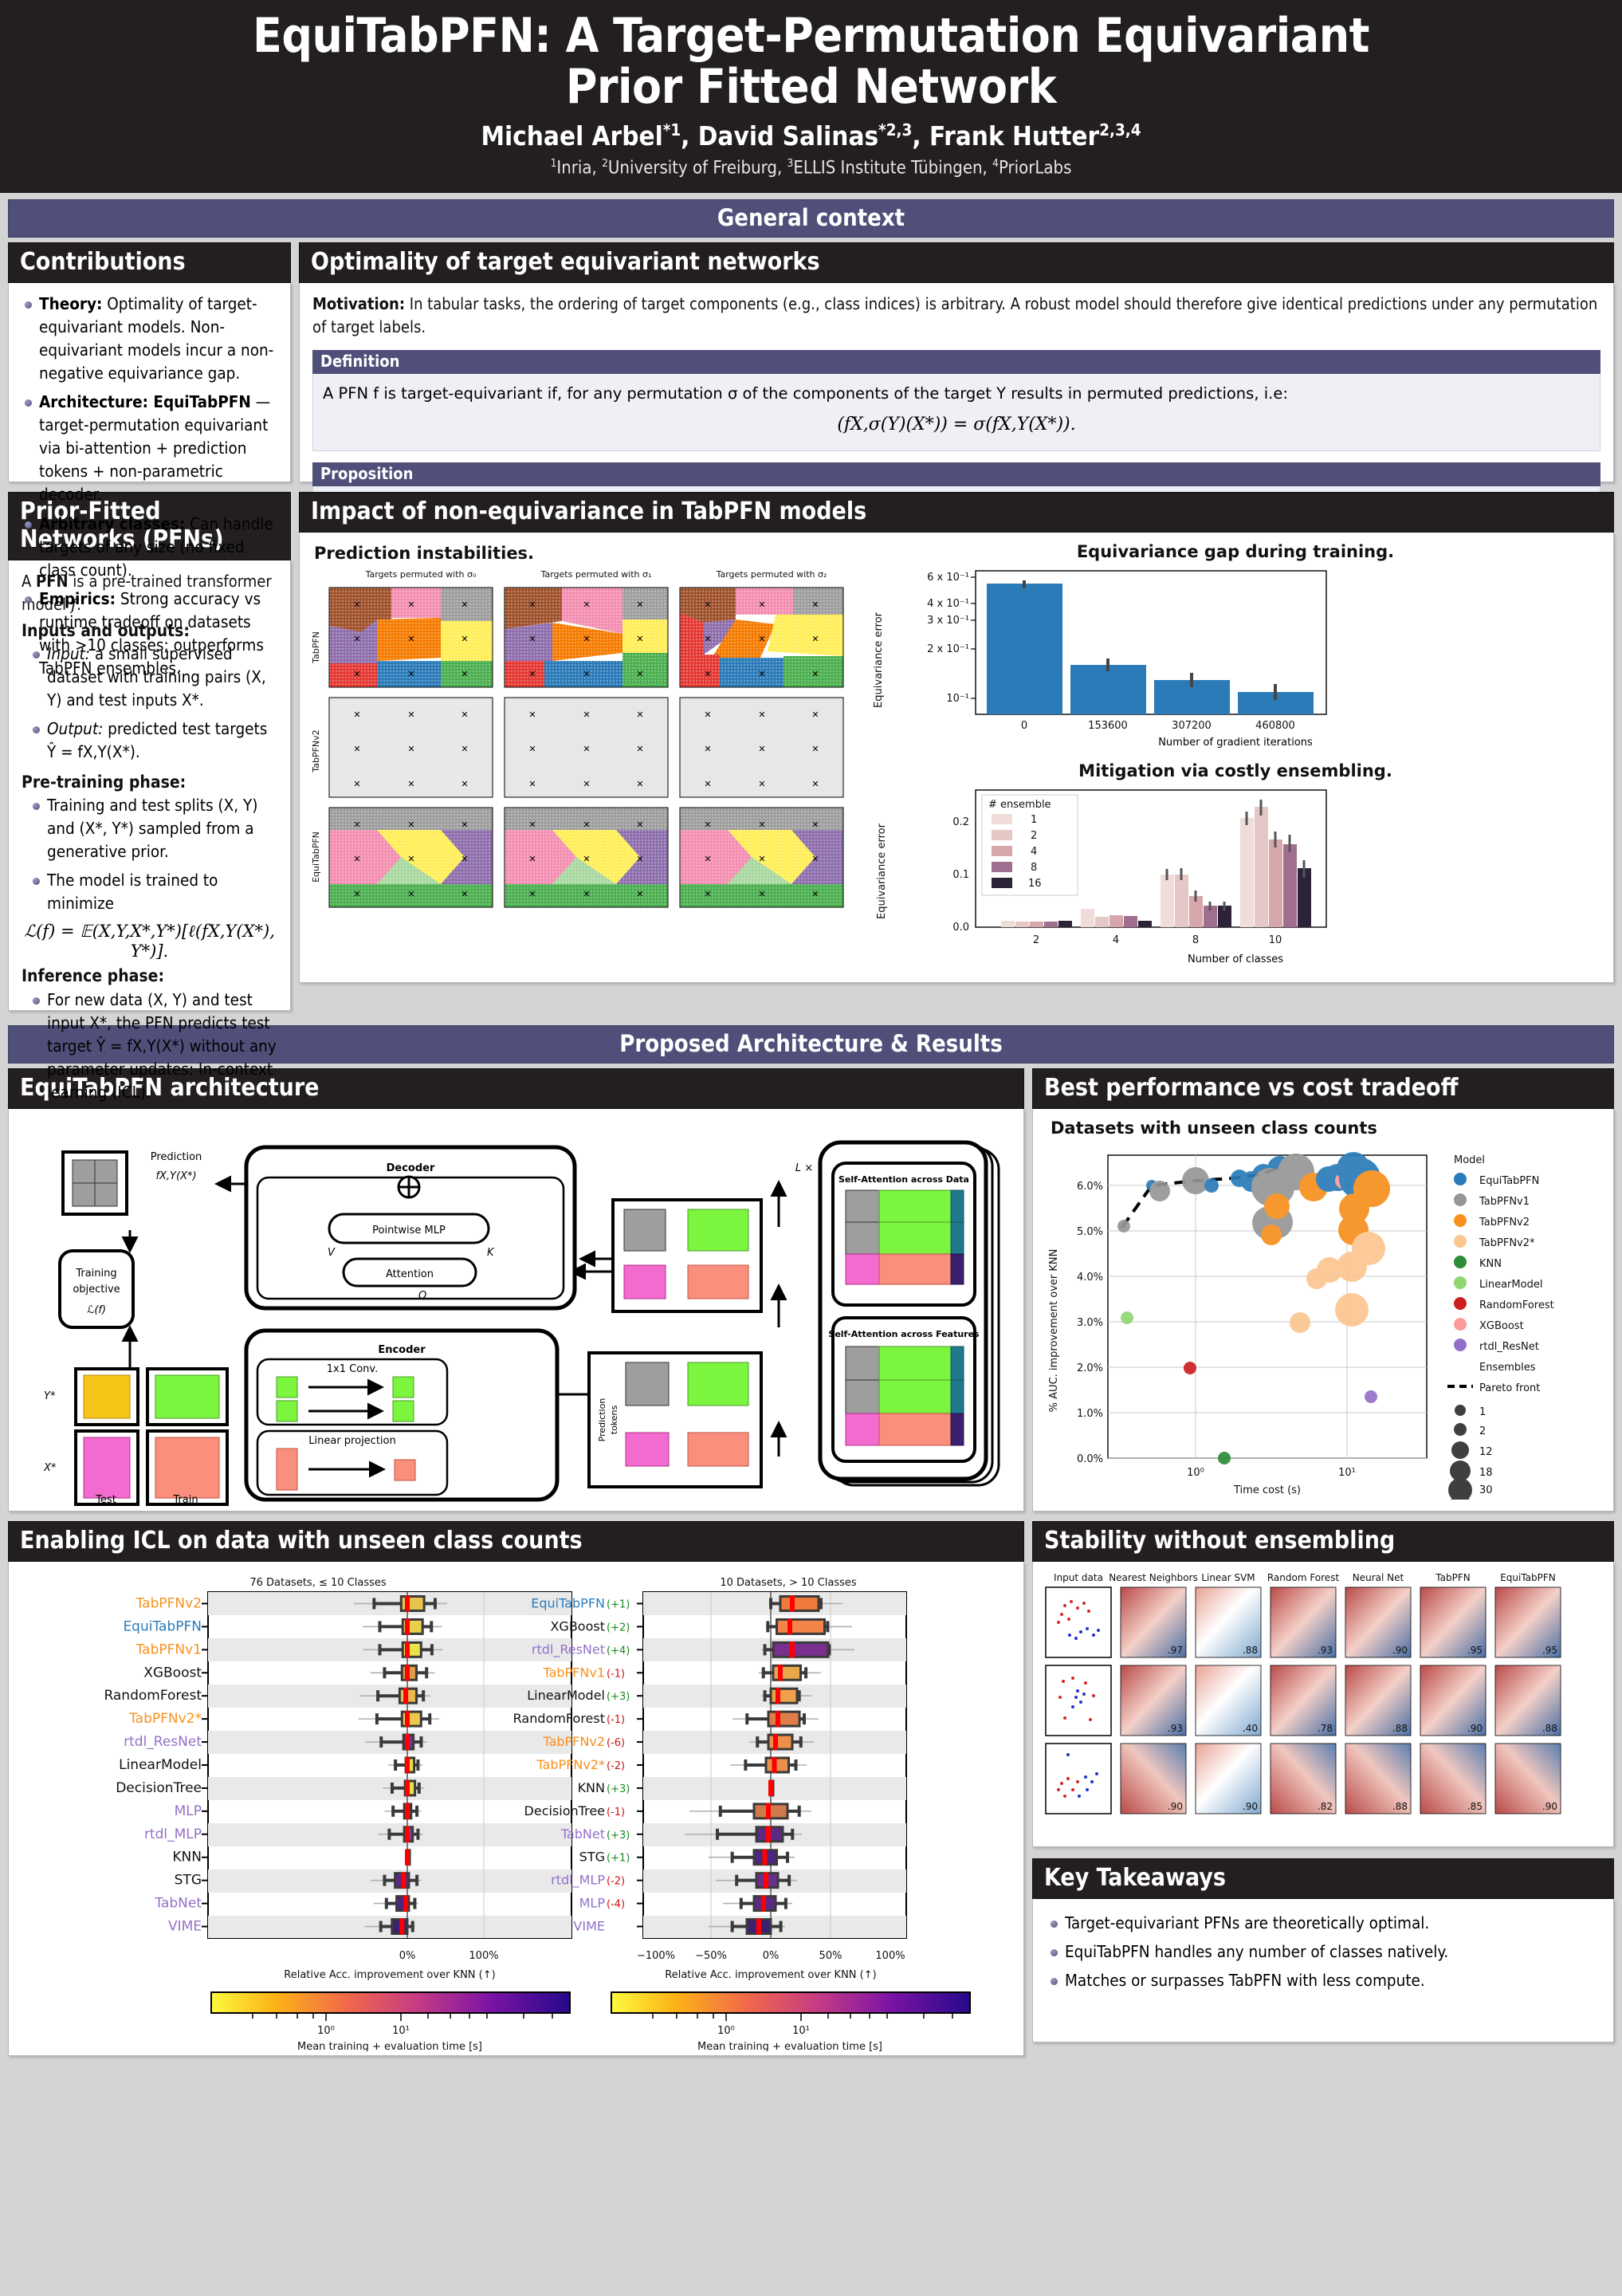 The image size is (1622, 2296). Describe the element at coordinates (1034, 820) in the screenshot. I see `svg-text: 1` at that location.